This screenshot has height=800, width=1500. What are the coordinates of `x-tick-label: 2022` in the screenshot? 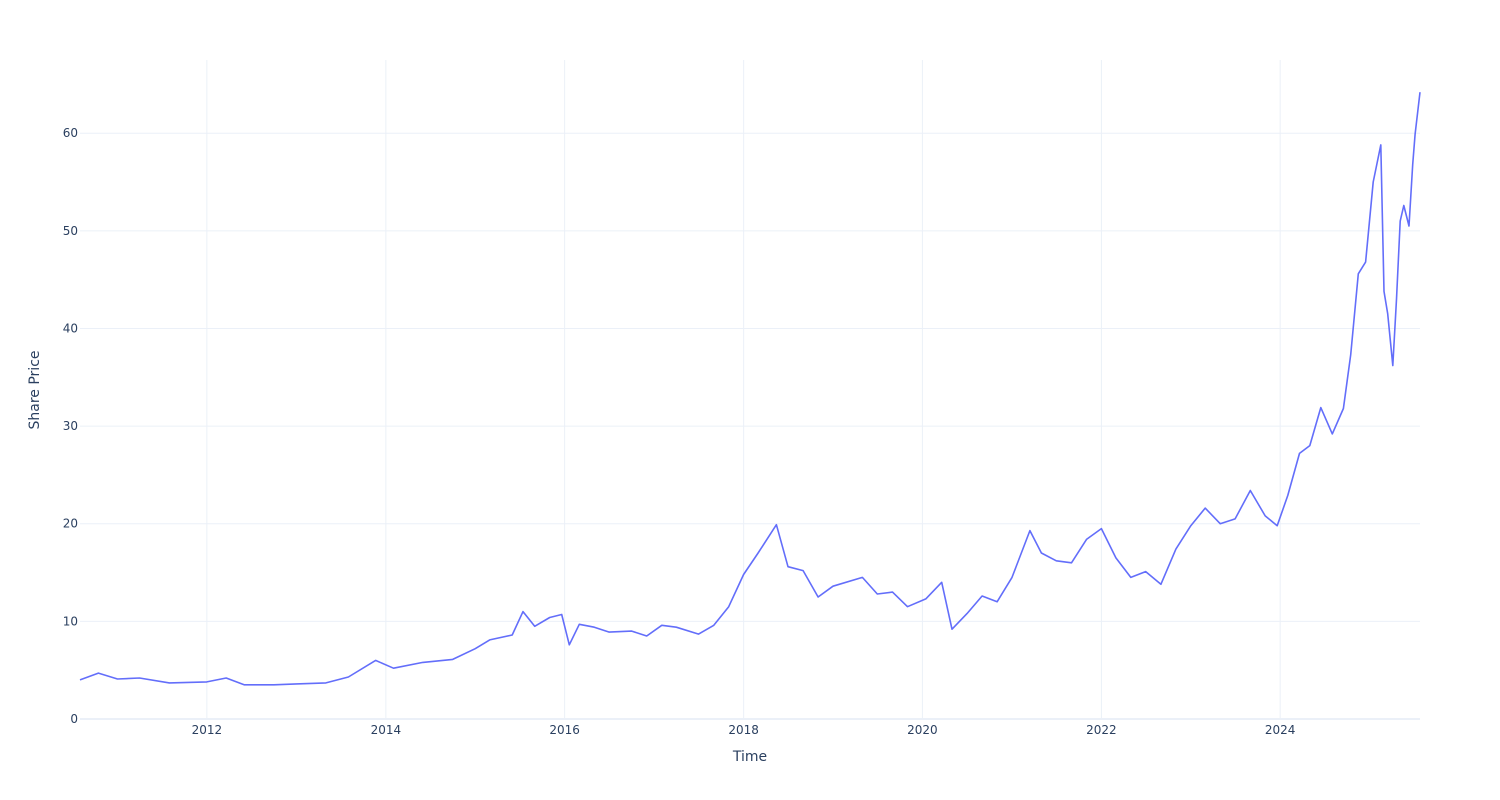 It's located at (1101, 730).